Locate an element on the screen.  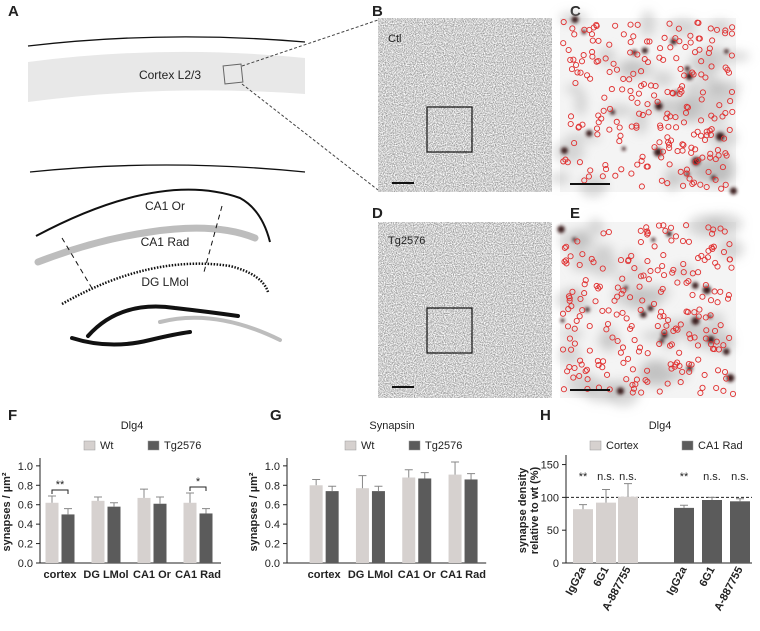
region-label: CA1 Or is located at coordinates (165, 206).